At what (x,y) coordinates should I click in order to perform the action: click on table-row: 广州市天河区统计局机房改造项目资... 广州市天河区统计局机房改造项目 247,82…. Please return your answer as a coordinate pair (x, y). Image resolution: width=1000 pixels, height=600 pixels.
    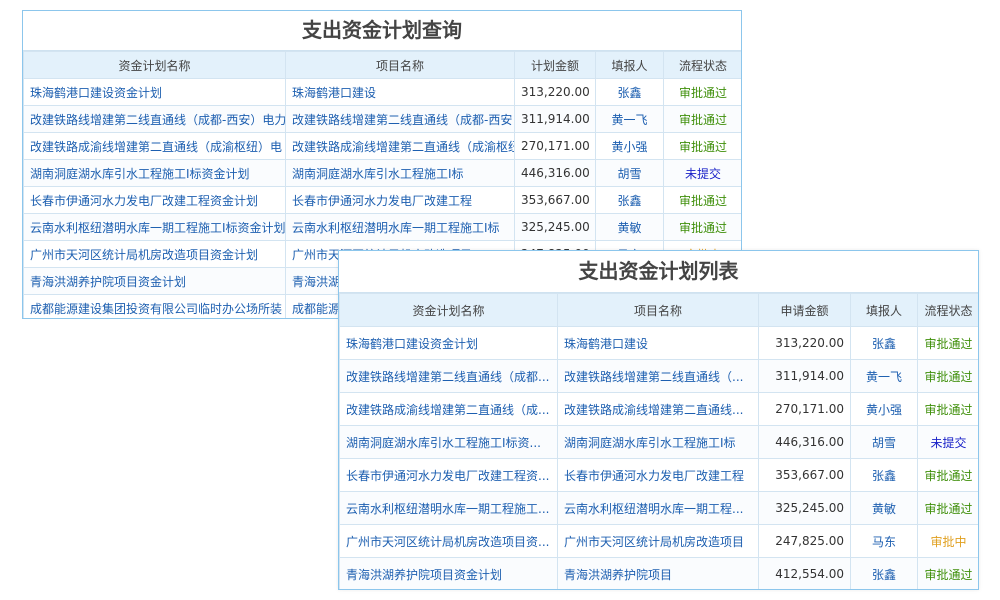
    Looking at the image, I should click on (658, 541).